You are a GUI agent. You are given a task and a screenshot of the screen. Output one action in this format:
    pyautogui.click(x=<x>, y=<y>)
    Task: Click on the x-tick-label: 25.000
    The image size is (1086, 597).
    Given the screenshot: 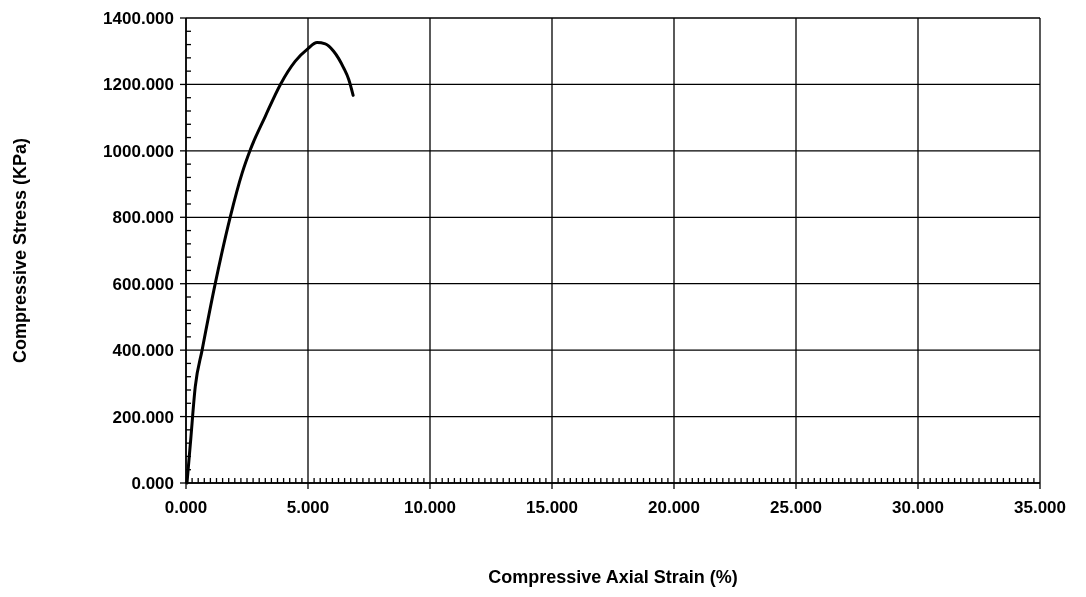 What is the action you would take?
    pyautogui.click(x=796, y=507)
    